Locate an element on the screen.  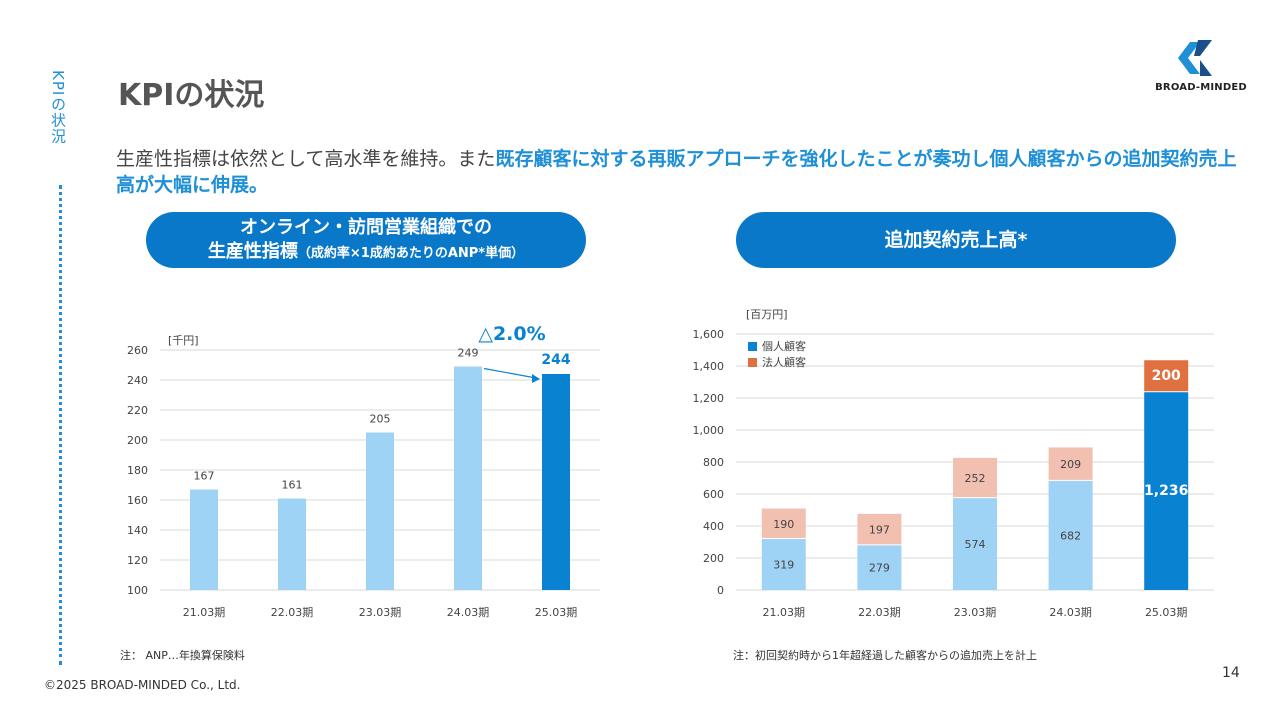
page-title: KPIの状況 is located at coordinates (191, 95).